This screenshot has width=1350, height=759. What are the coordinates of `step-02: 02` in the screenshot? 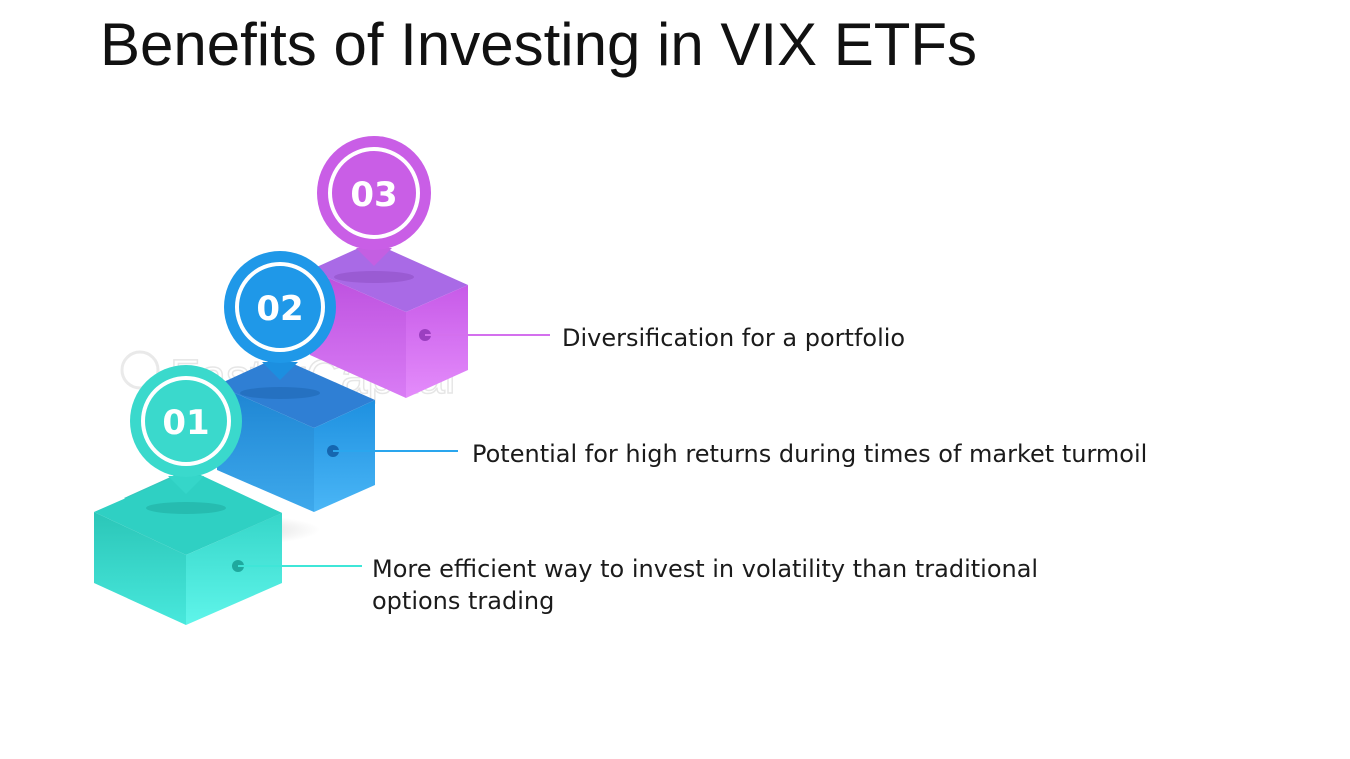 It's located at (296, 381).